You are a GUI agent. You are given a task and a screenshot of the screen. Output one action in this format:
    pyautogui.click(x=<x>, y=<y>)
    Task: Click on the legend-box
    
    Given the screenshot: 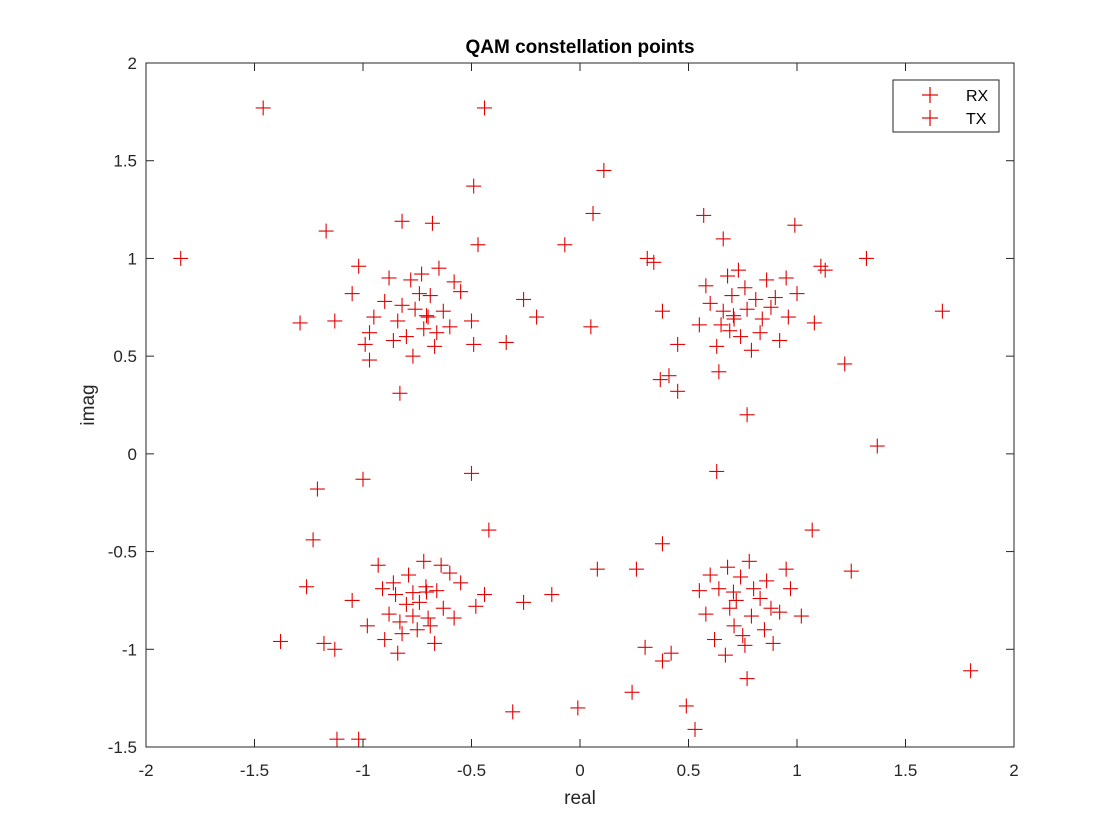 What is the action you would take?
    pyautogui.click(x=946, y=106)
    